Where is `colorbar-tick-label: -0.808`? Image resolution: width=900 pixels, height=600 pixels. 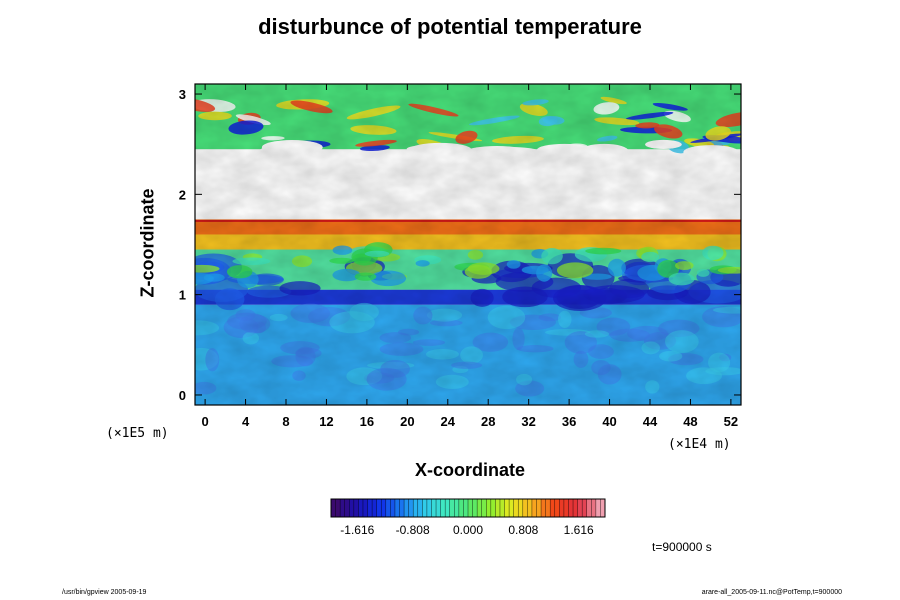 colorbar-tick-label: -0.808 is located at coordinates (413, 530).